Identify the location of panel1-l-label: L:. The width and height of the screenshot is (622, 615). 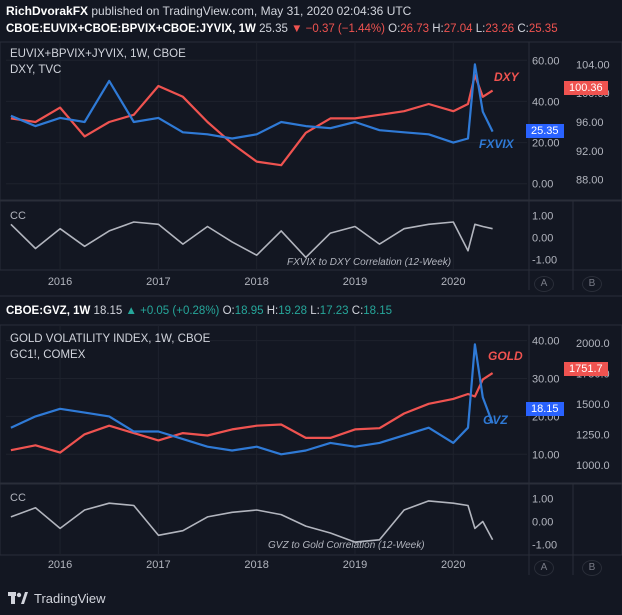
(480, 29).